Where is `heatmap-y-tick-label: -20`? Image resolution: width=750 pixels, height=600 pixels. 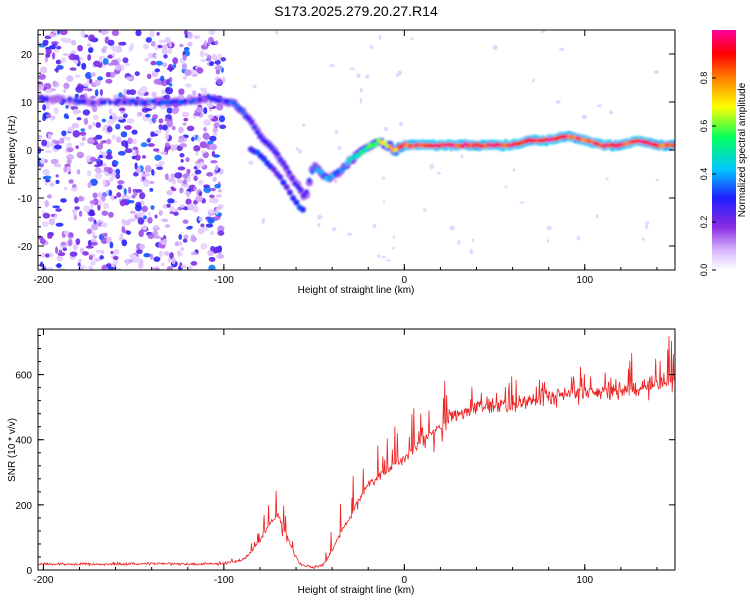 heatmap-y-tick-label: -20 is located at coordinates (25, 247).